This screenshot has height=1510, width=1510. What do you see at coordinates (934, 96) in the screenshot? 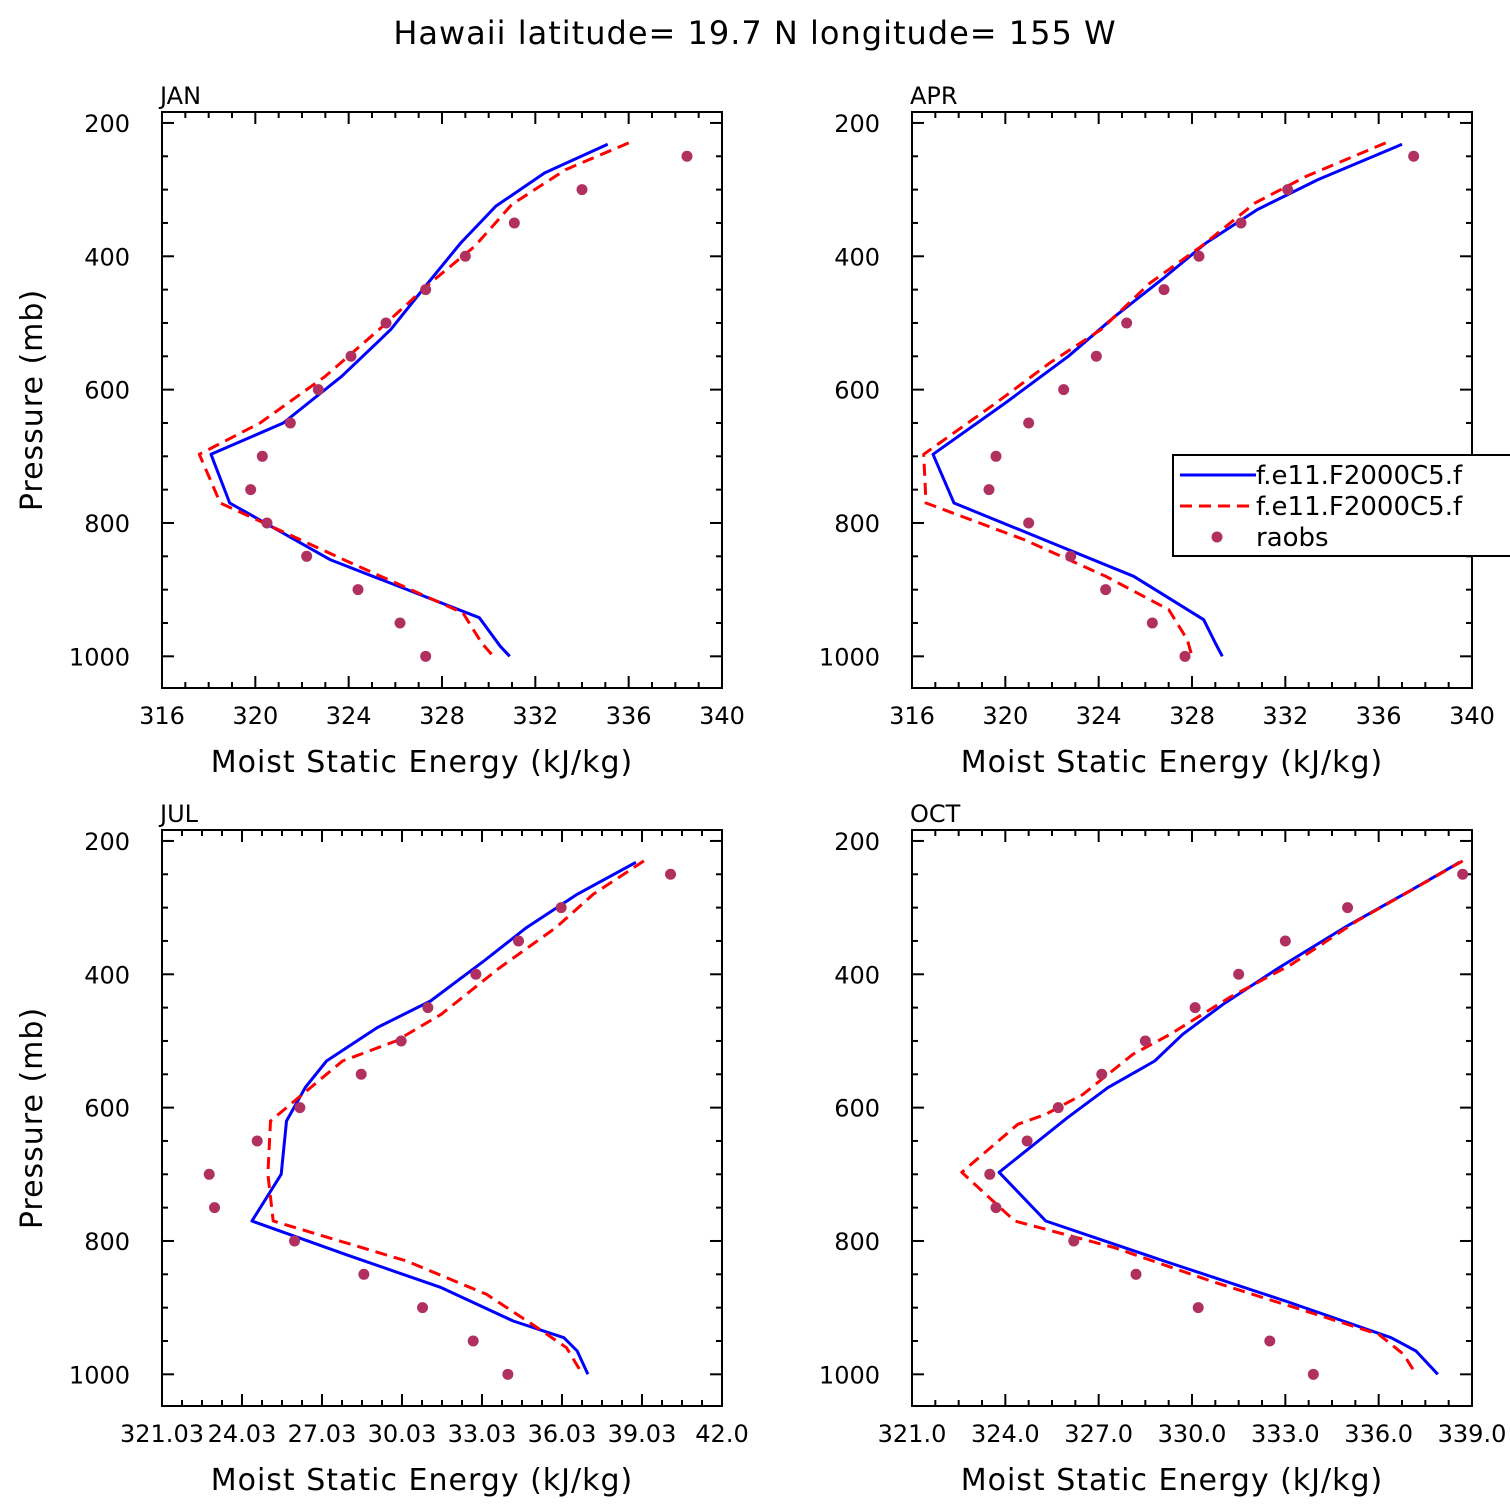
I see `panel-label: APR` at bounding box center [934, 96].